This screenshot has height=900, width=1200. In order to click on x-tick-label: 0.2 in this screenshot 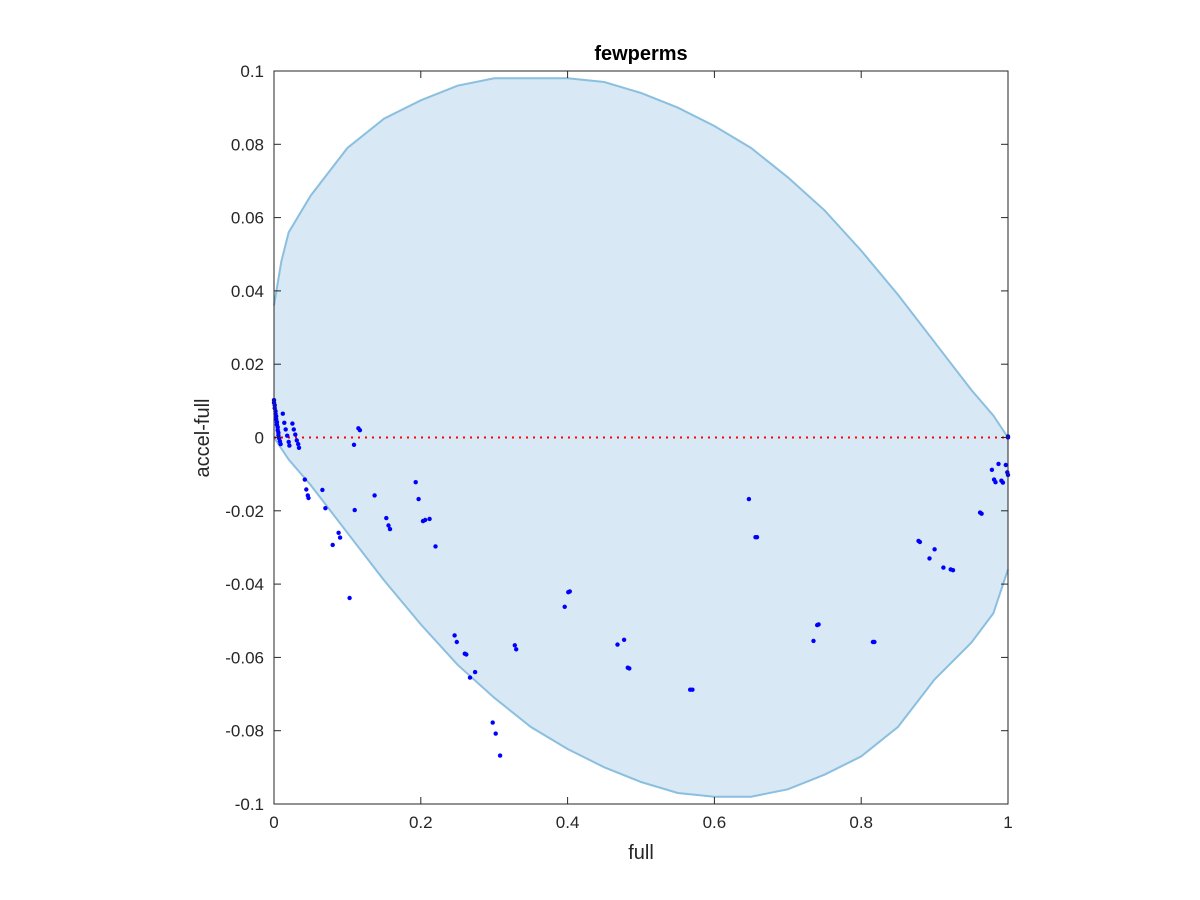, I will do `click(421, 822)`.